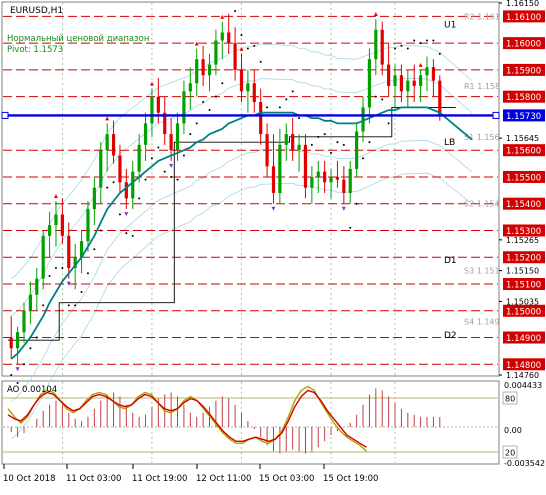 The image size is (546, 495). What do you see at coordinates (523, 178) in the screenshot?
I see `level-label: 1.15500` at bounding box center [523, 178].